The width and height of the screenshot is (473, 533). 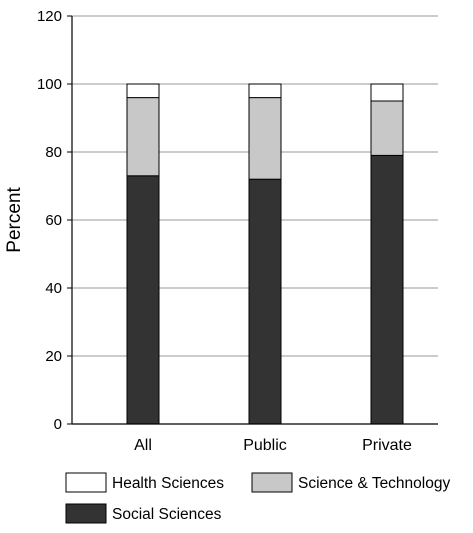 What do you see at coordinates (53, 356) in the screenshot?
I see `y-tick-label: 20` at bounding box center [53, 356].